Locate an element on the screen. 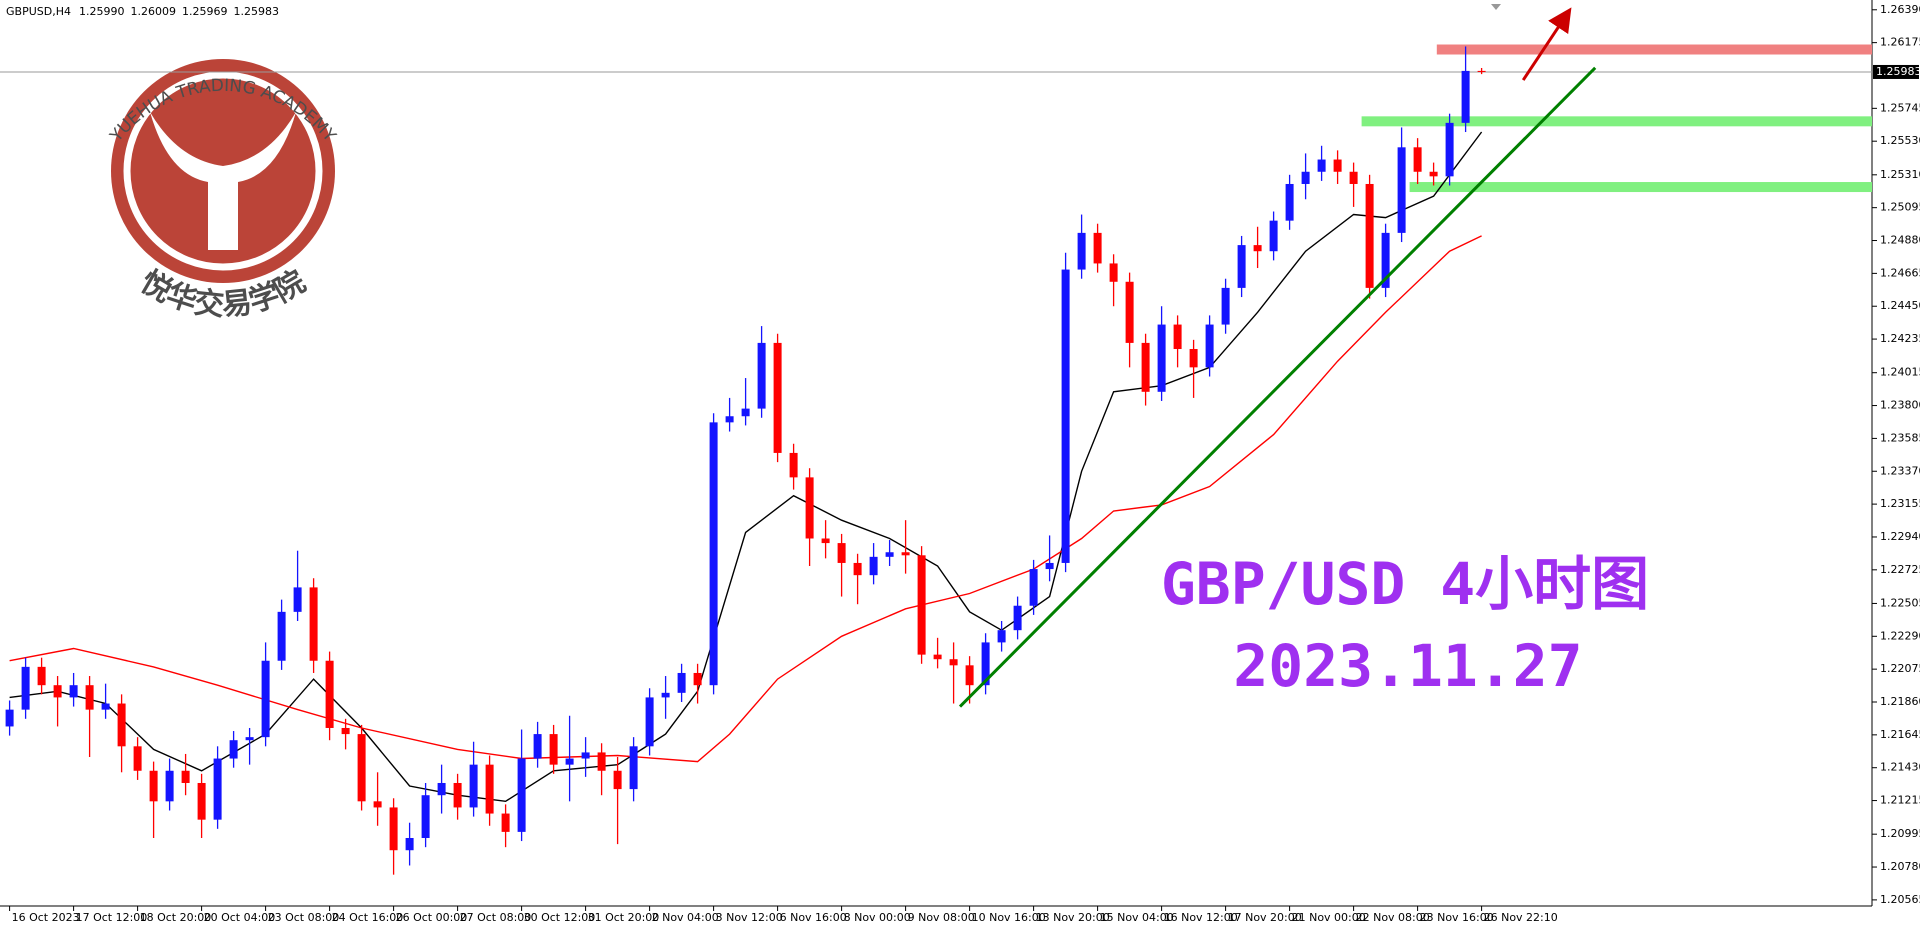 This screenshot has width=1920, height=927. y-tick-label: 1.26390 is located at coordinates (1900, 9).